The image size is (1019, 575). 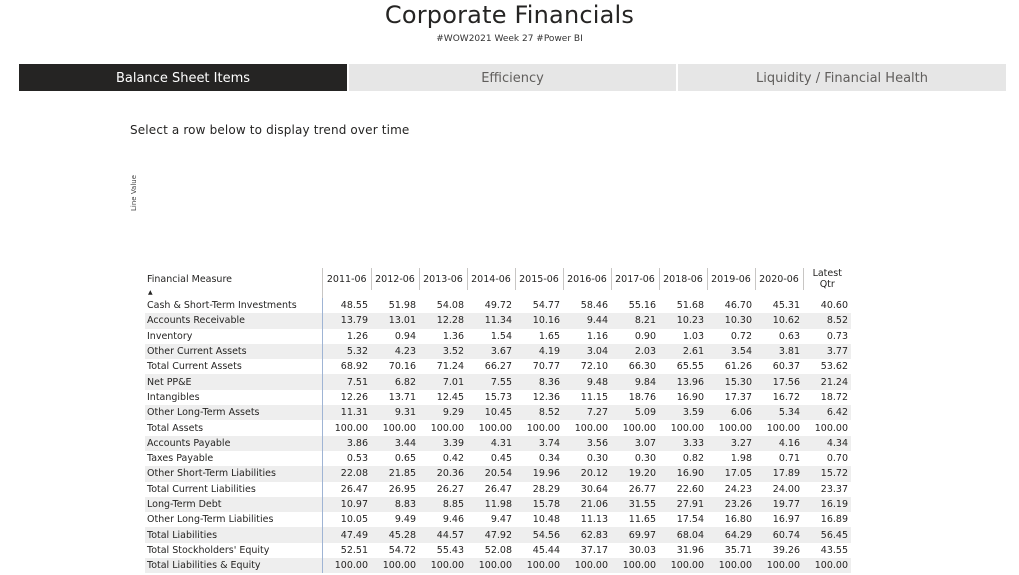 I want to click on row-label: Cash & Short-Term Investments, so click(x=234, y=306).